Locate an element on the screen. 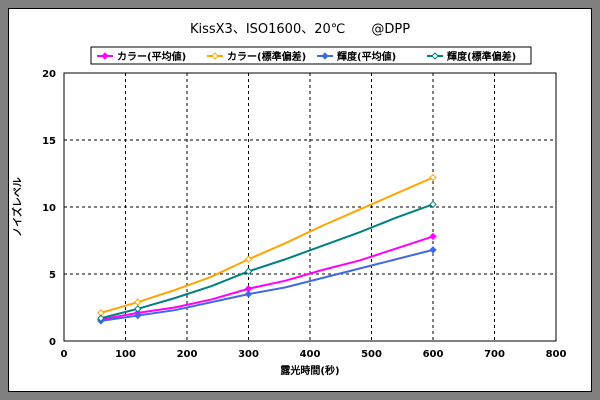 This screenshot has height=400, width=600. legend-item: カラー(平均値) is located at coordinates (141, 56).